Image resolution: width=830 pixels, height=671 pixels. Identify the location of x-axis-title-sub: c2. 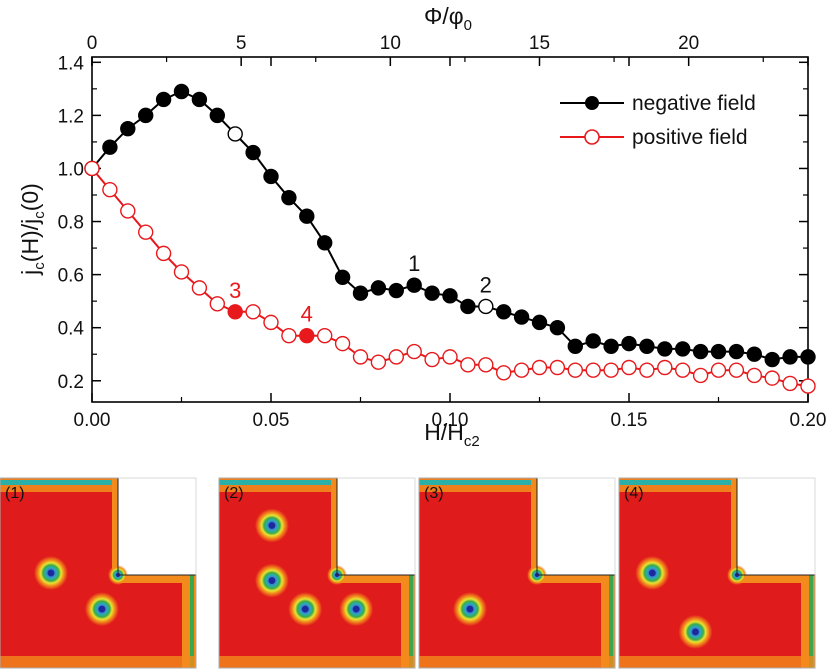
(472, 441).